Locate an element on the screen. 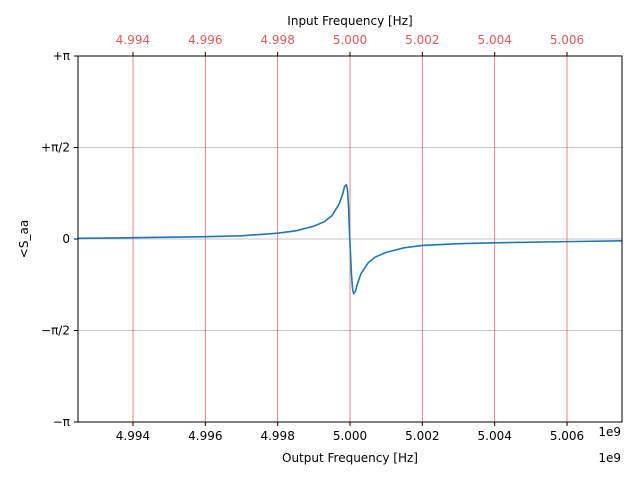 This screenshot has height=480, width=640. x-tick-label: 4.994 is located at coordinates (133, 436).